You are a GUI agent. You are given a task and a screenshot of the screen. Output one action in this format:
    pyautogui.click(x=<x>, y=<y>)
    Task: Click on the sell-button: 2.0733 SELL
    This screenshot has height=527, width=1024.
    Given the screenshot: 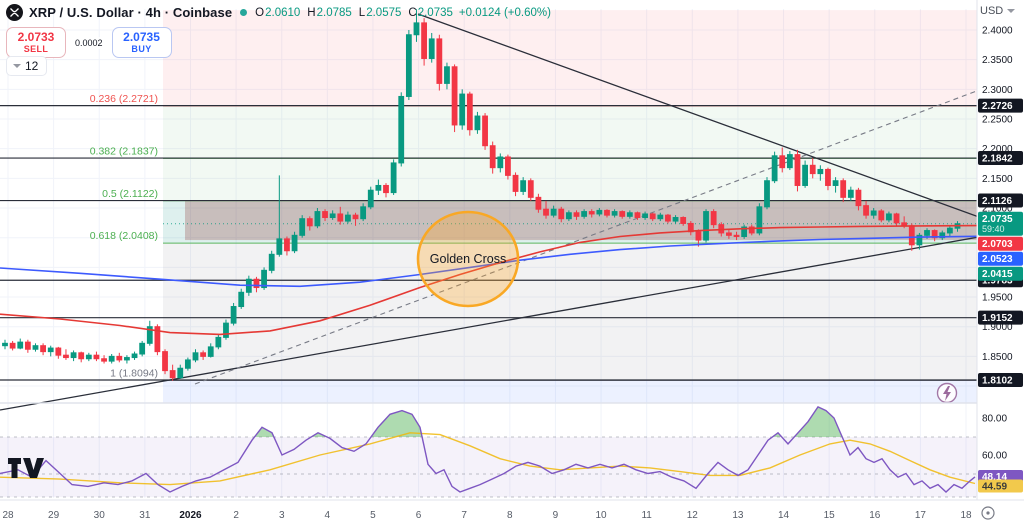 What is the action you would take?
    pyautogui.click(x=36, y=42)
    